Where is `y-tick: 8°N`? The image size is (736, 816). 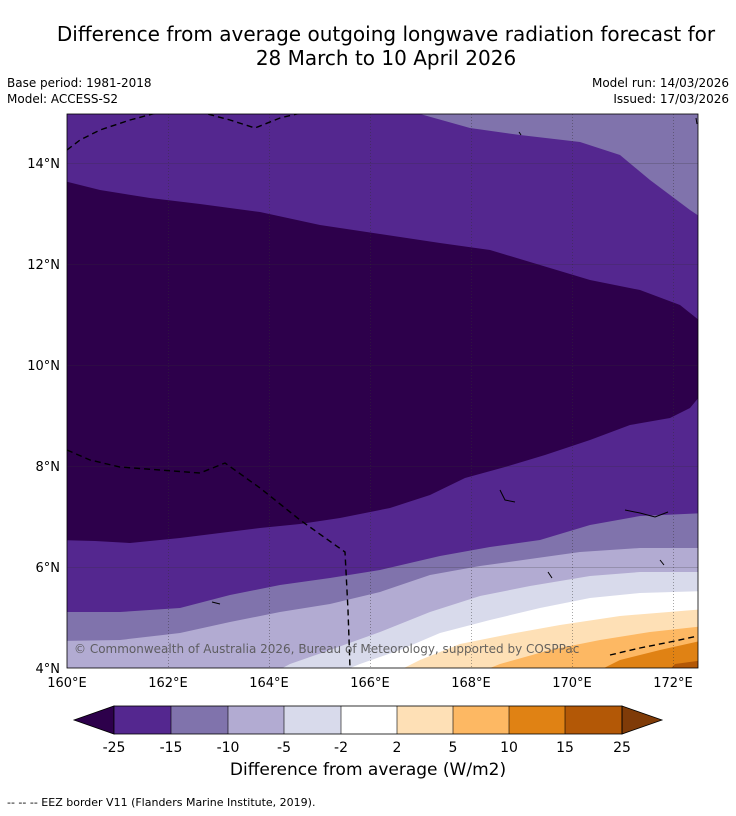 y-tick: 8°N is located at coordinates (48, 467).